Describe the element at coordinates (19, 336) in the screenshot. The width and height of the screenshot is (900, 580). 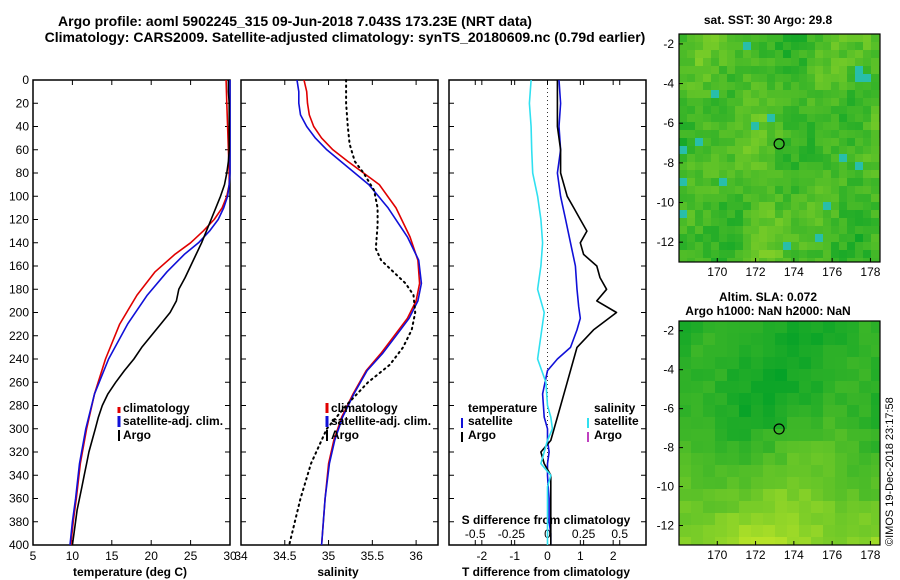
I see `temperature-ytick-label: 220` at that location.